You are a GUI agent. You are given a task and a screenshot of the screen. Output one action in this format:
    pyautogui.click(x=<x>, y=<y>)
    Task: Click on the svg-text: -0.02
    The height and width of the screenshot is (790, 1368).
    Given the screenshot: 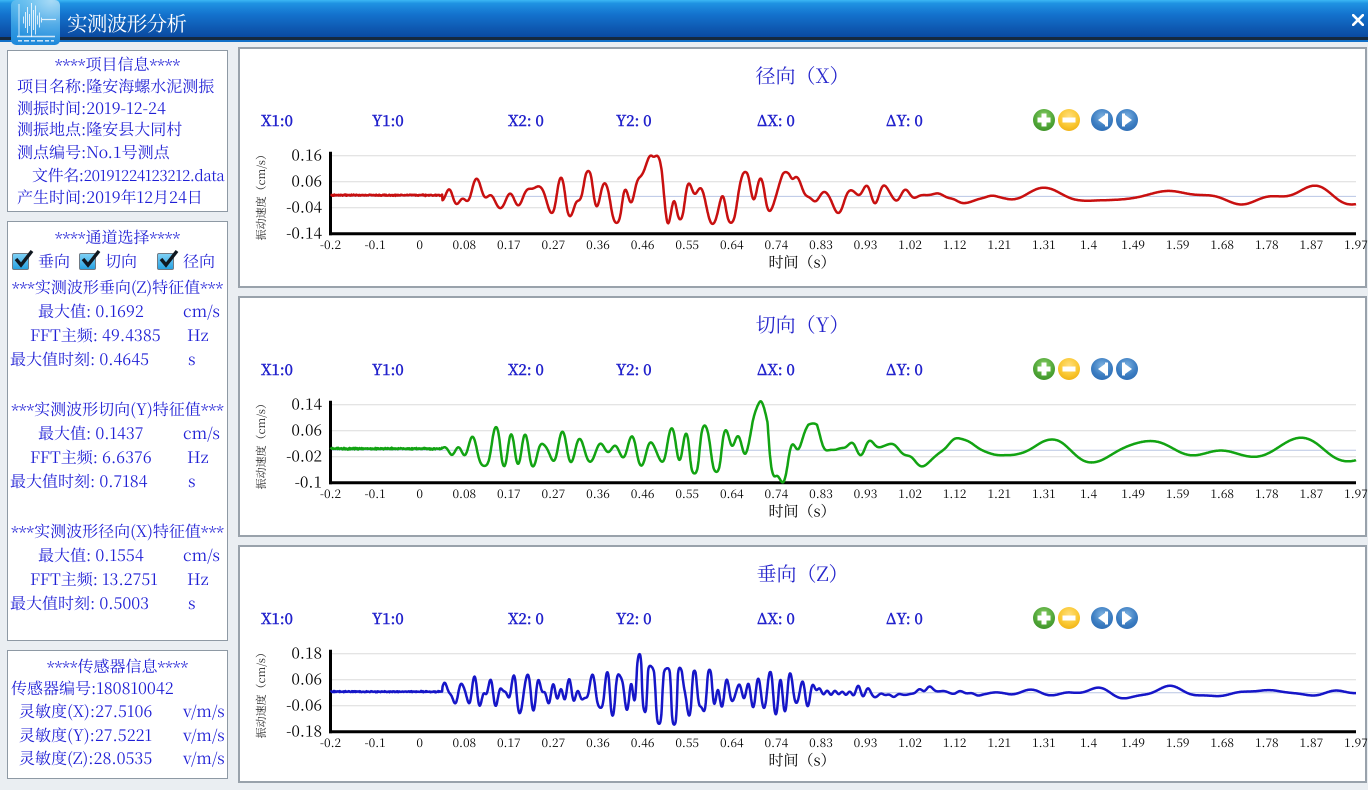 What is the action you would take?
    pyautogui.click(x=304, y=456)
    